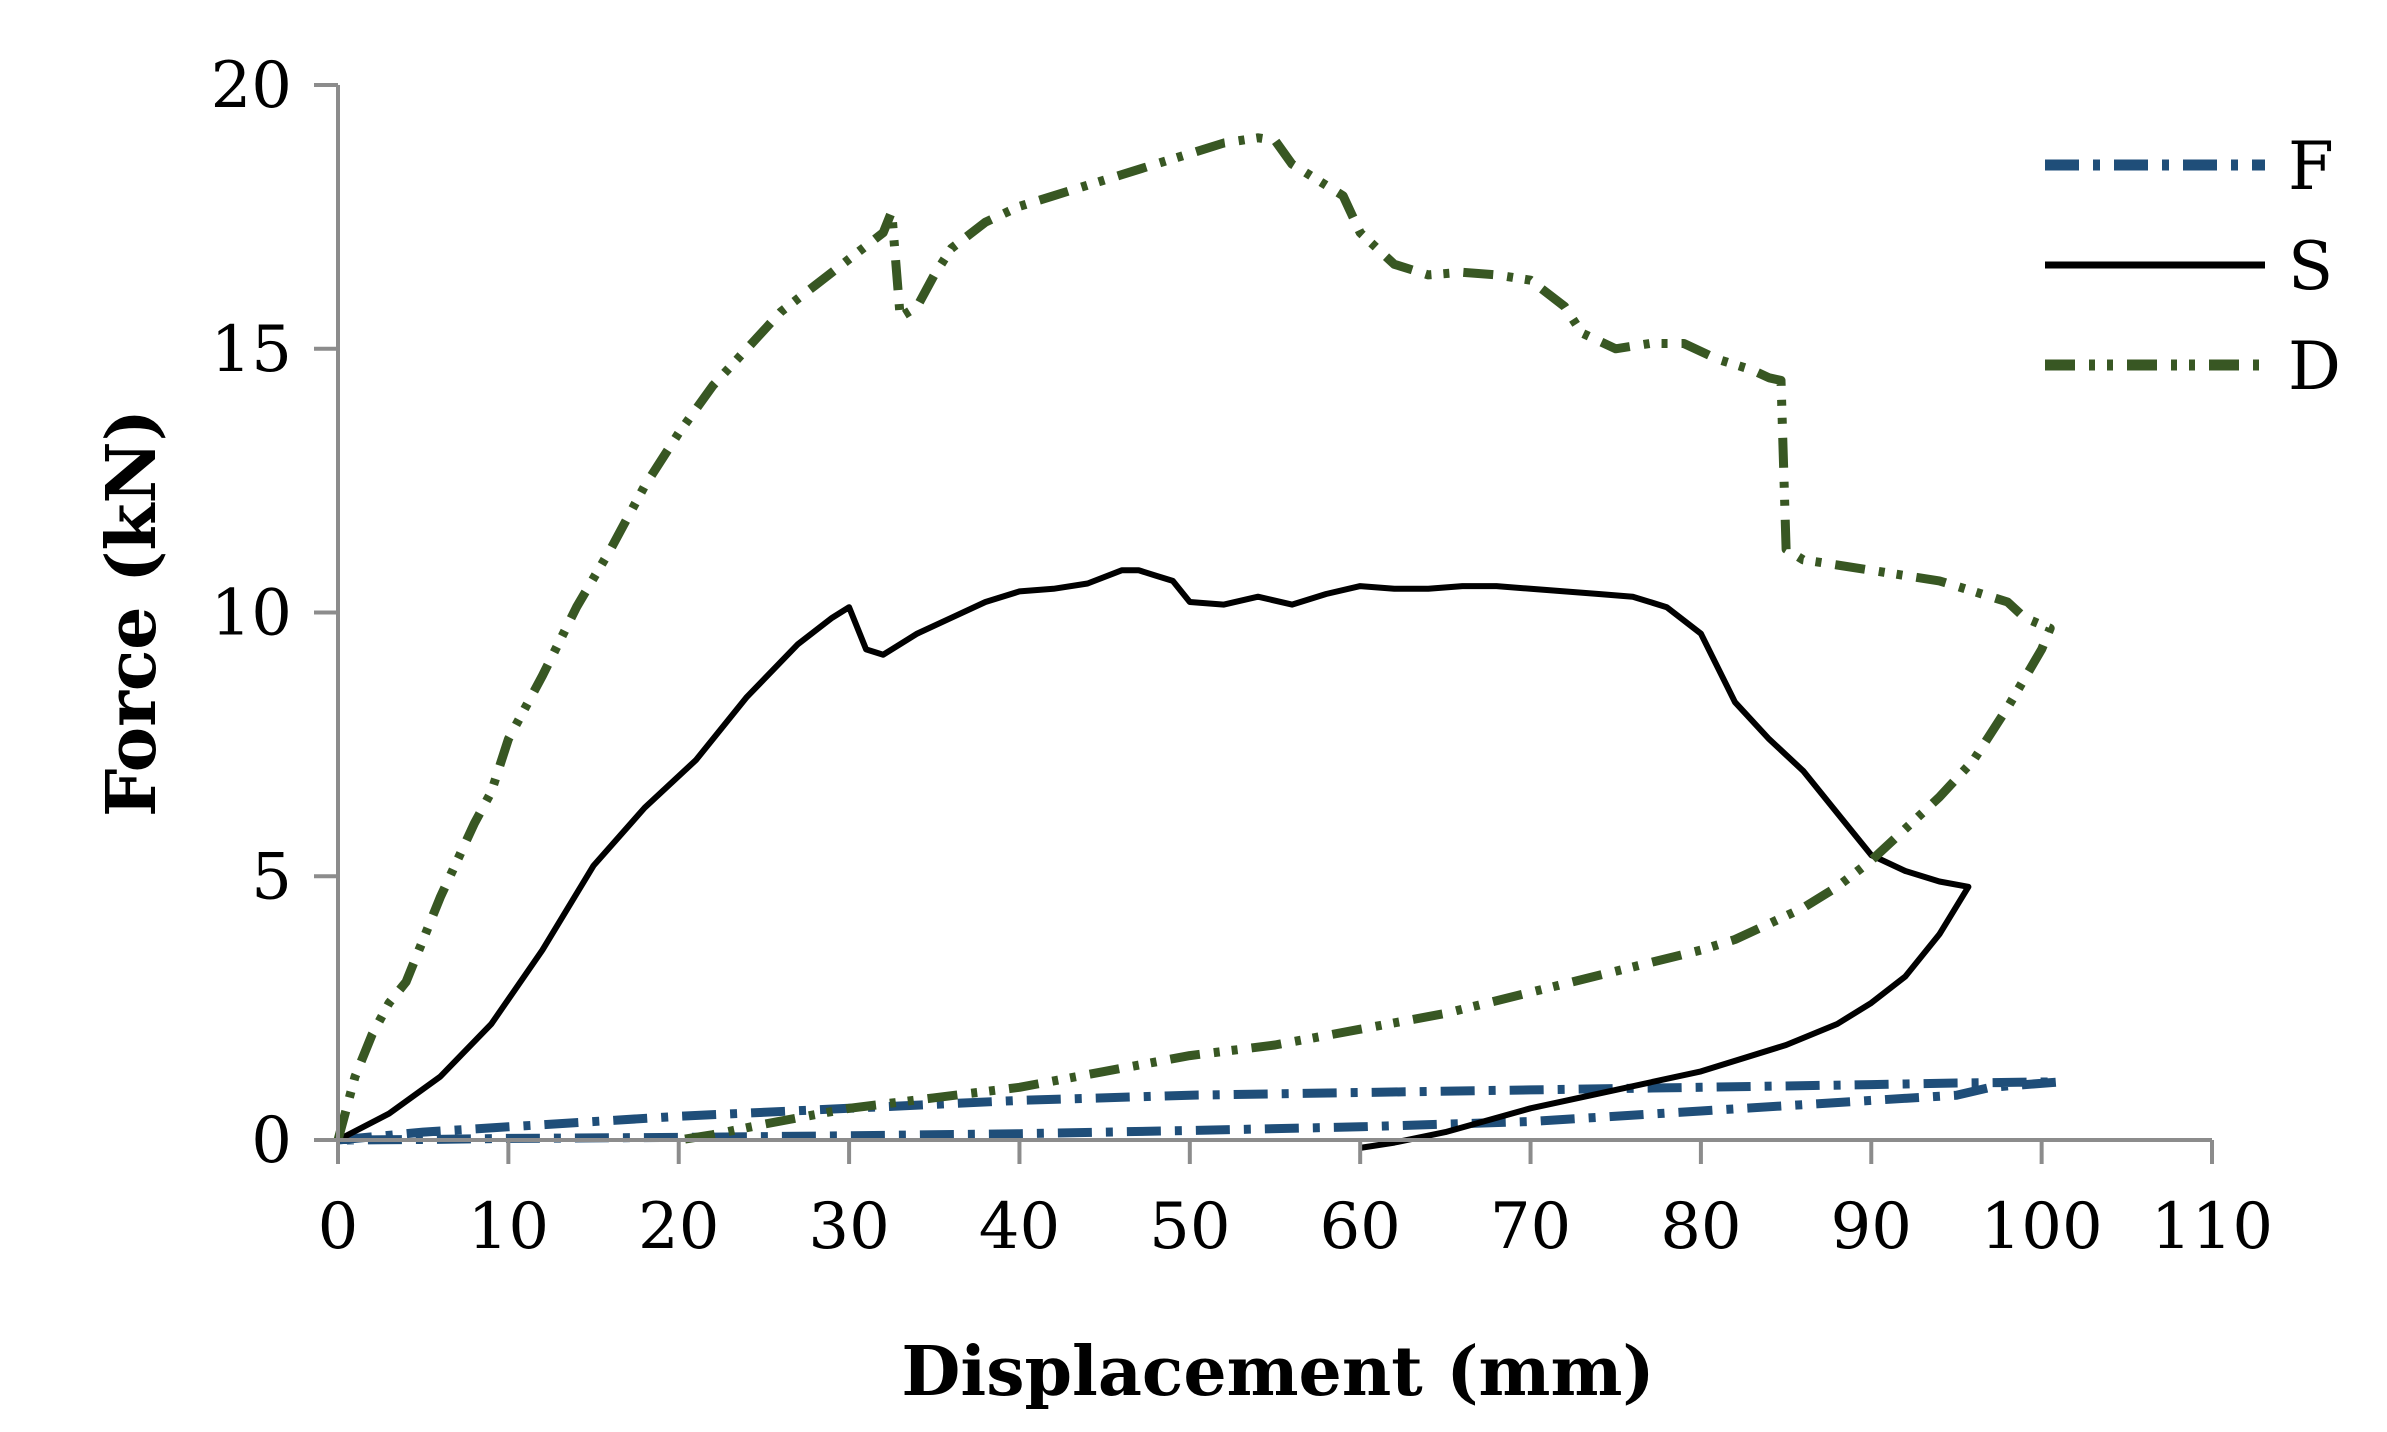 Image resolution: width=2387 pixels, height=1432 pixels. I want to click on series-line-F, so click(1200, 1111).